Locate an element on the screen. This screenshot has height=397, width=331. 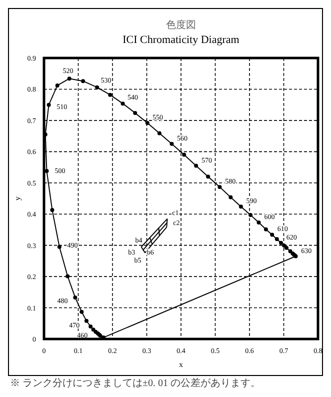
text: ※ ランク分けにつきましては±0. 01 の公差があります。 is located at coordinates (135, 383).